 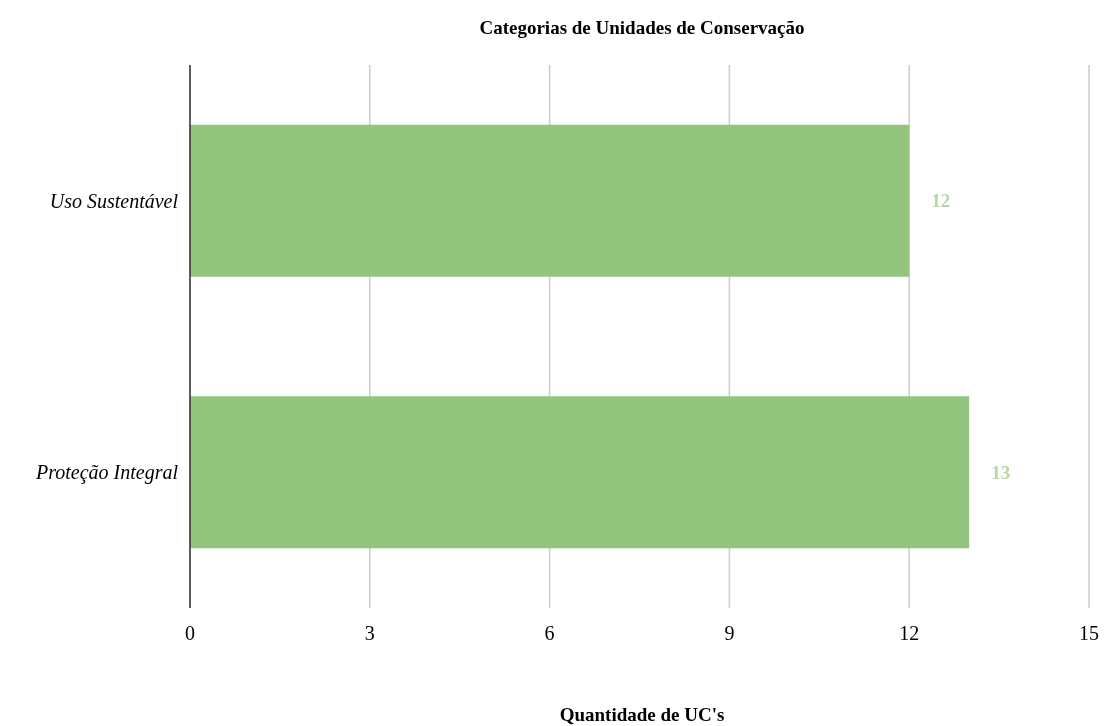 What do you see at coordinates (941, 201) in the screenshot?
I see `data-label: 12` at bounding box center [941, 201].